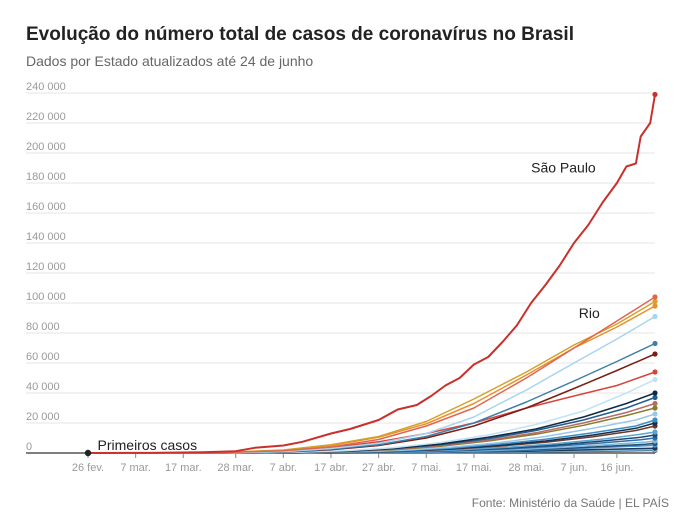  Describe the element at coordinates (379, 468) in the screenshot. I see `x-tick-label: 27 abr.` at that location.